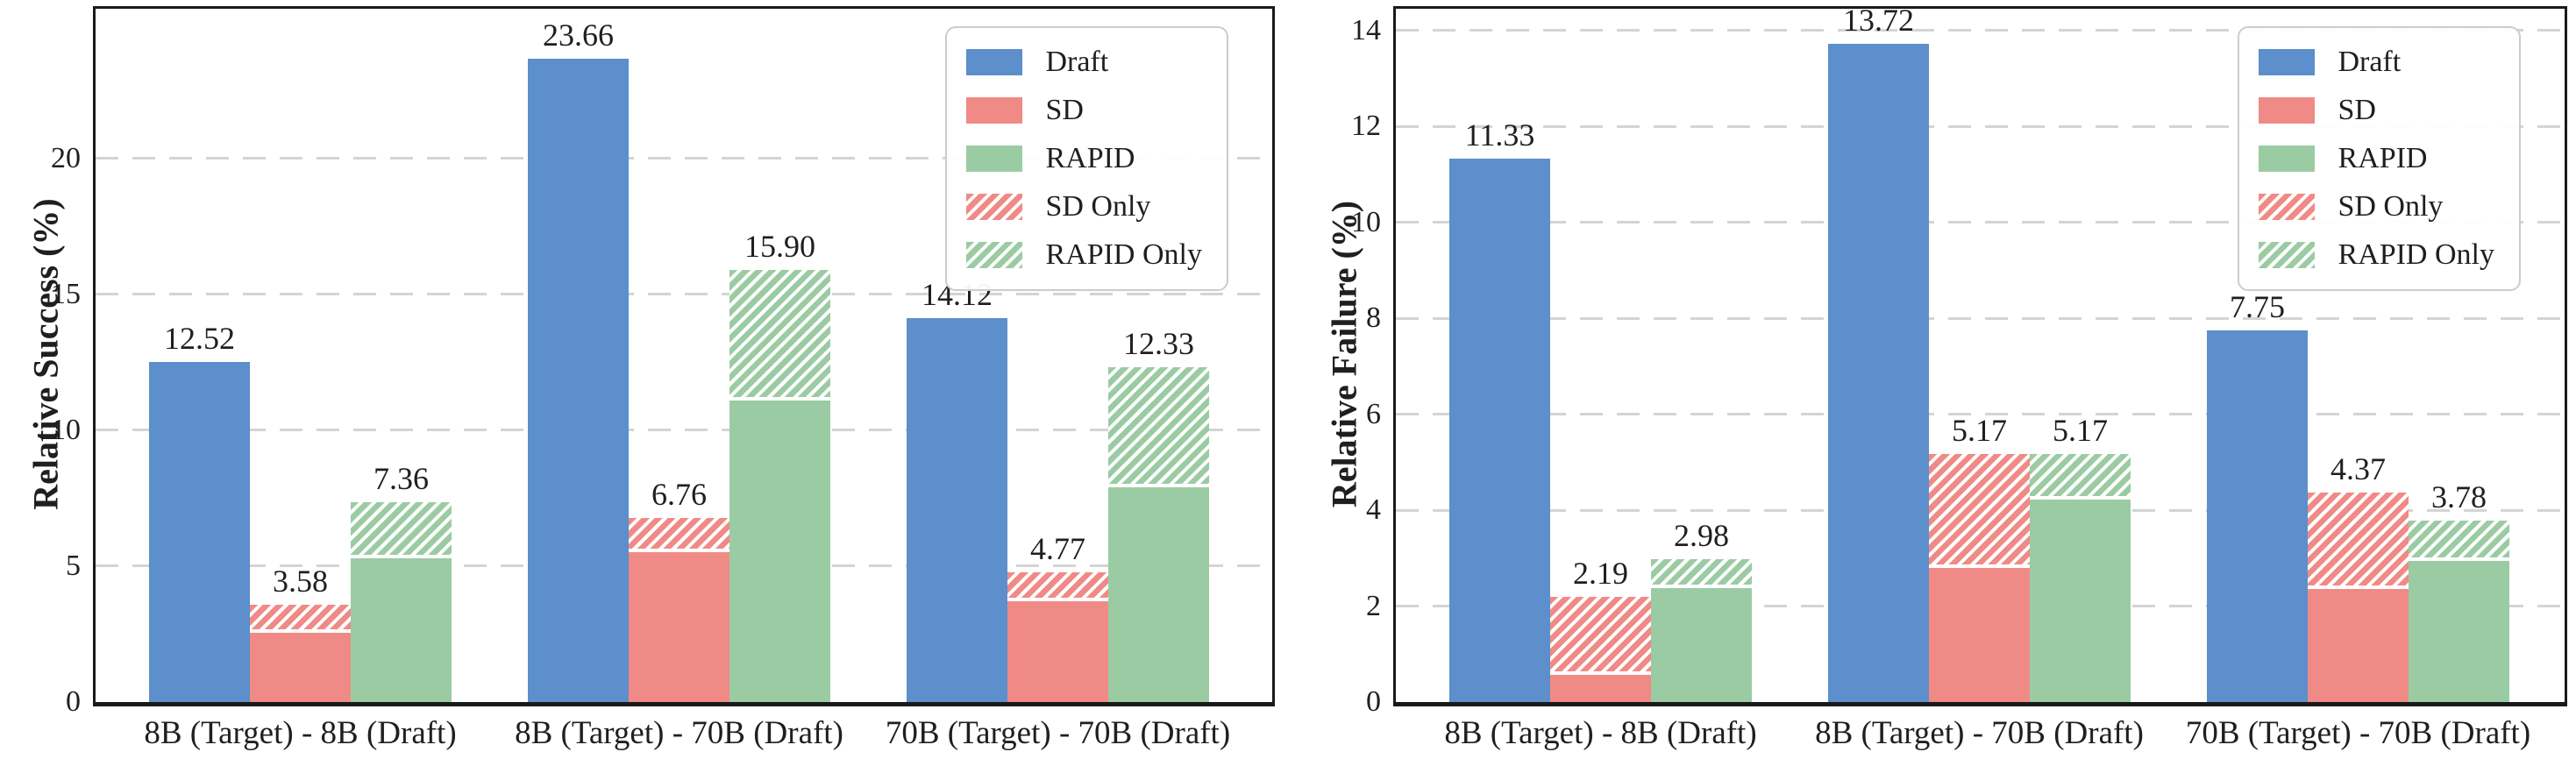 This screenshot has width=2576, height=759. I want to click on y-tick-label-15: 15, so click(66, 293).